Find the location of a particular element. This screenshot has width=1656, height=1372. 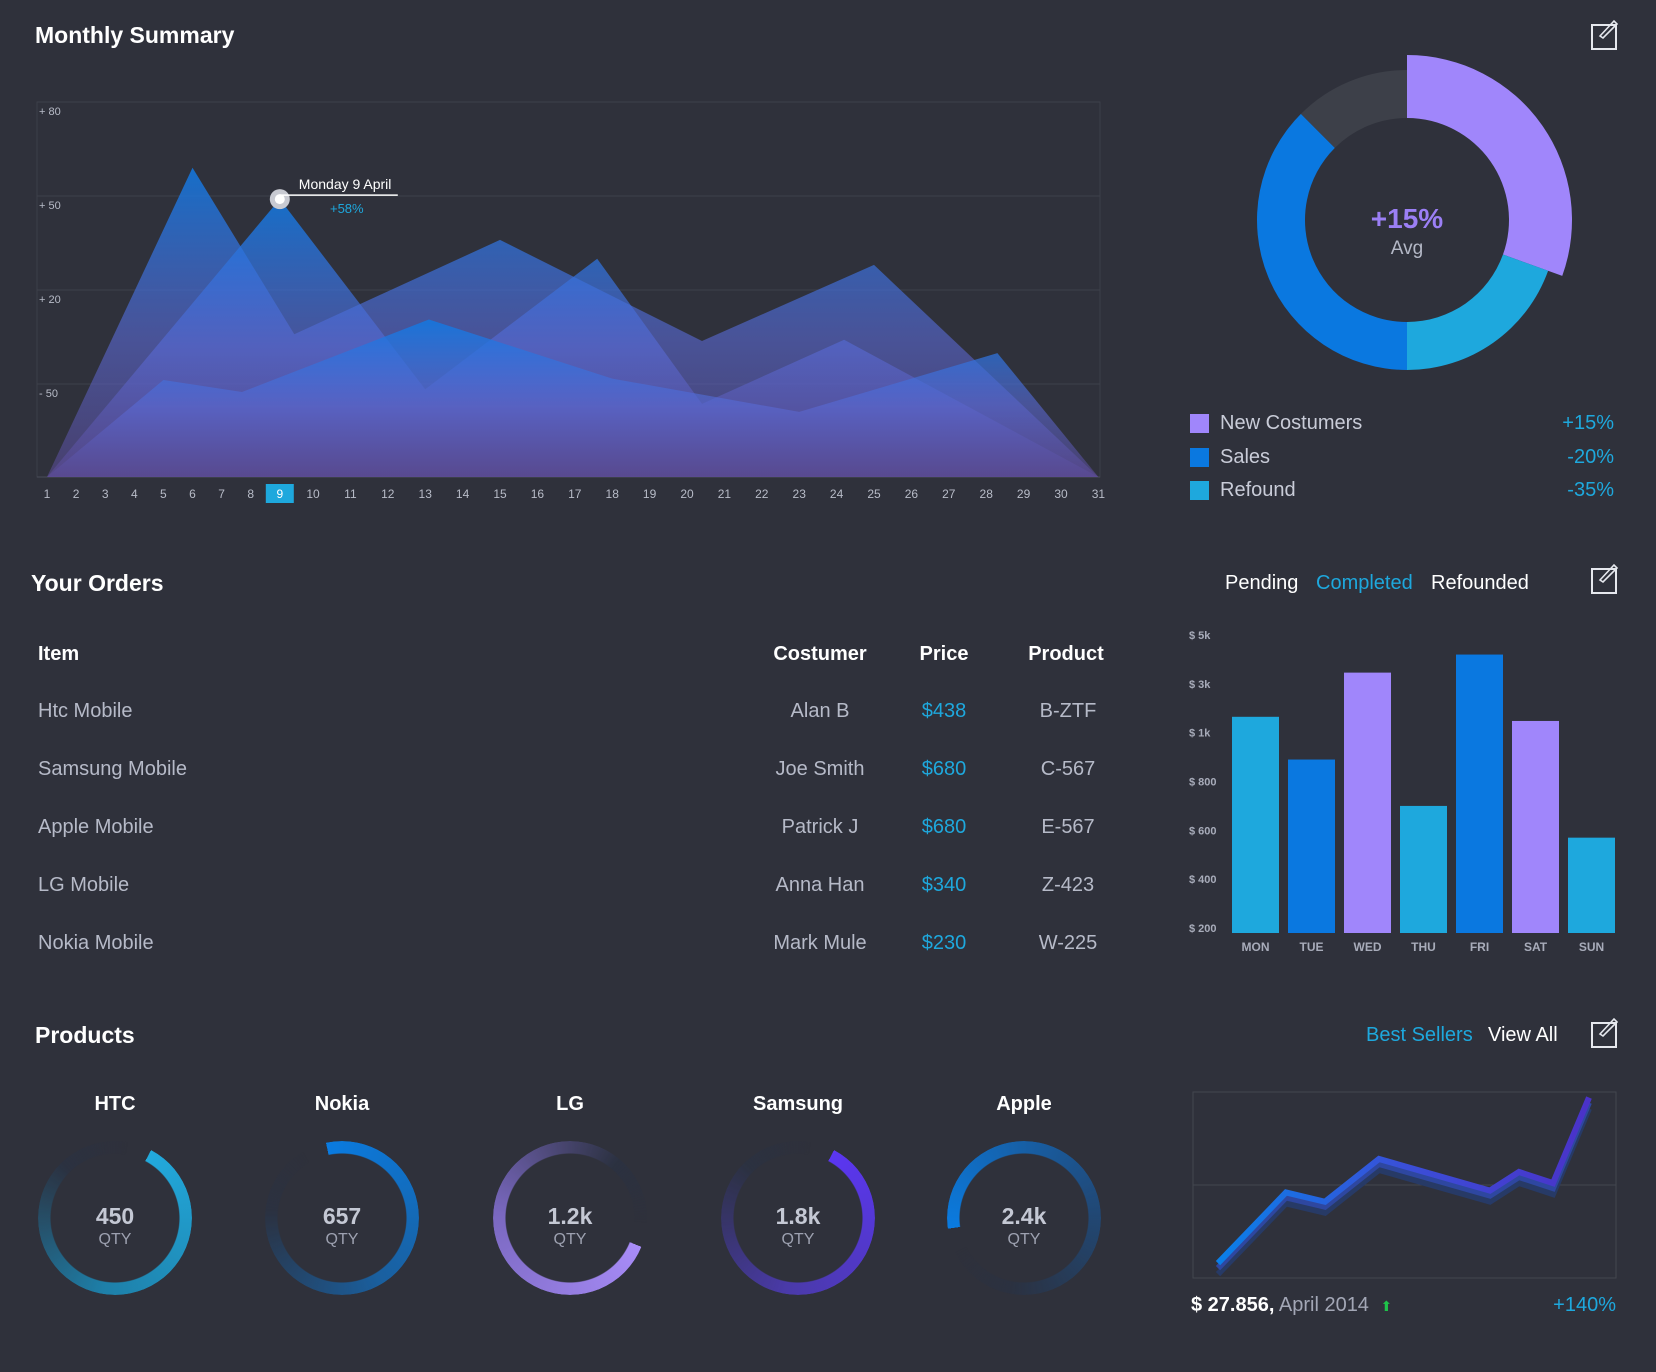

tooltip-point-center is located at coordinates (279, 199).